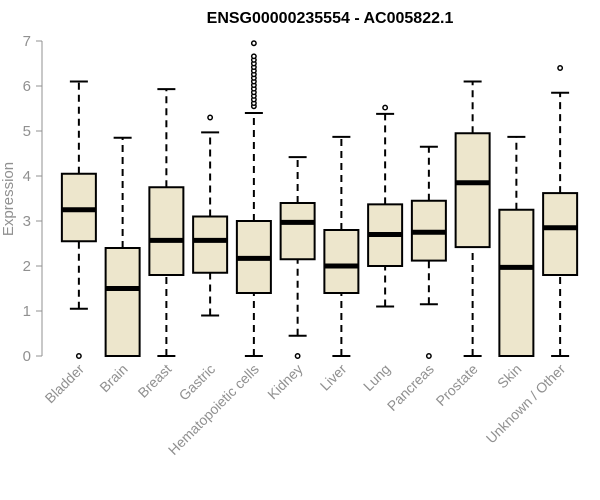 The height and width of the screenshot is (500, 600). I want to click on x-tick-label: Lung, so click(376, 377).